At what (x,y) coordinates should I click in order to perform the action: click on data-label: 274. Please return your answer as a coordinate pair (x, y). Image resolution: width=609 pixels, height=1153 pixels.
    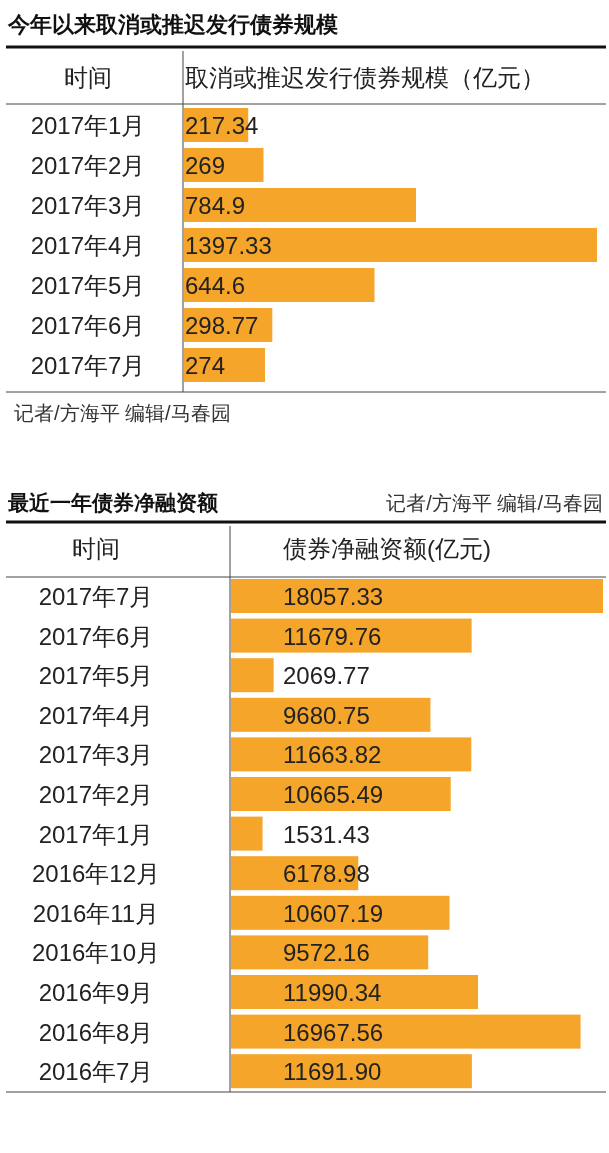
    Looking at the image, I should click on (205, 365).